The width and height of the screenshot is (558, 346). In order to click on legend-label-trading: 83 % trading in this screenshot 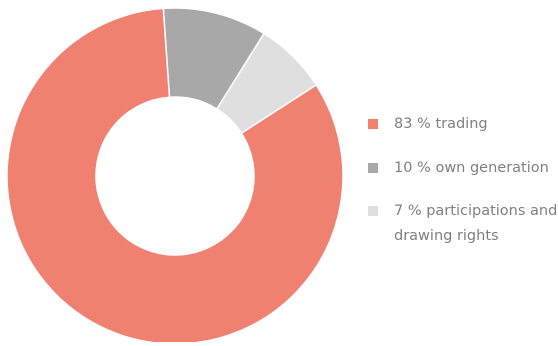, I will do `click(441, 124)`.